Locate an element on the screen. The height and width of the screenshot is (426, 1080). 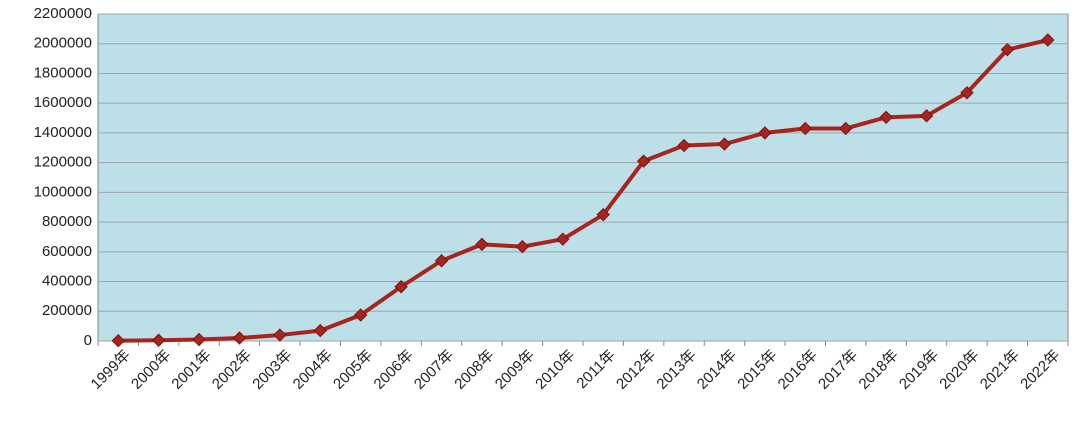
x-tick-label: 2000年 is located at coordinates (151, 370).